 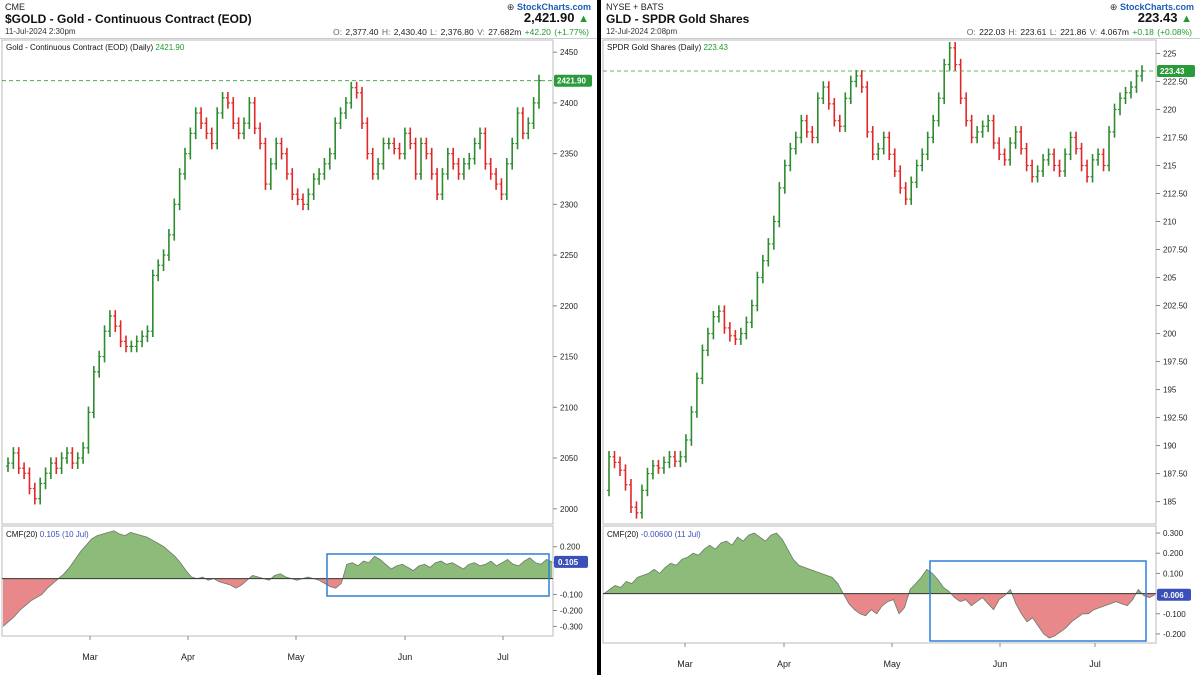 What do you see at coordinates (90, 657) in the screenshot?
I see `x-tick-label: Mar` at bounding box center [90, 657].